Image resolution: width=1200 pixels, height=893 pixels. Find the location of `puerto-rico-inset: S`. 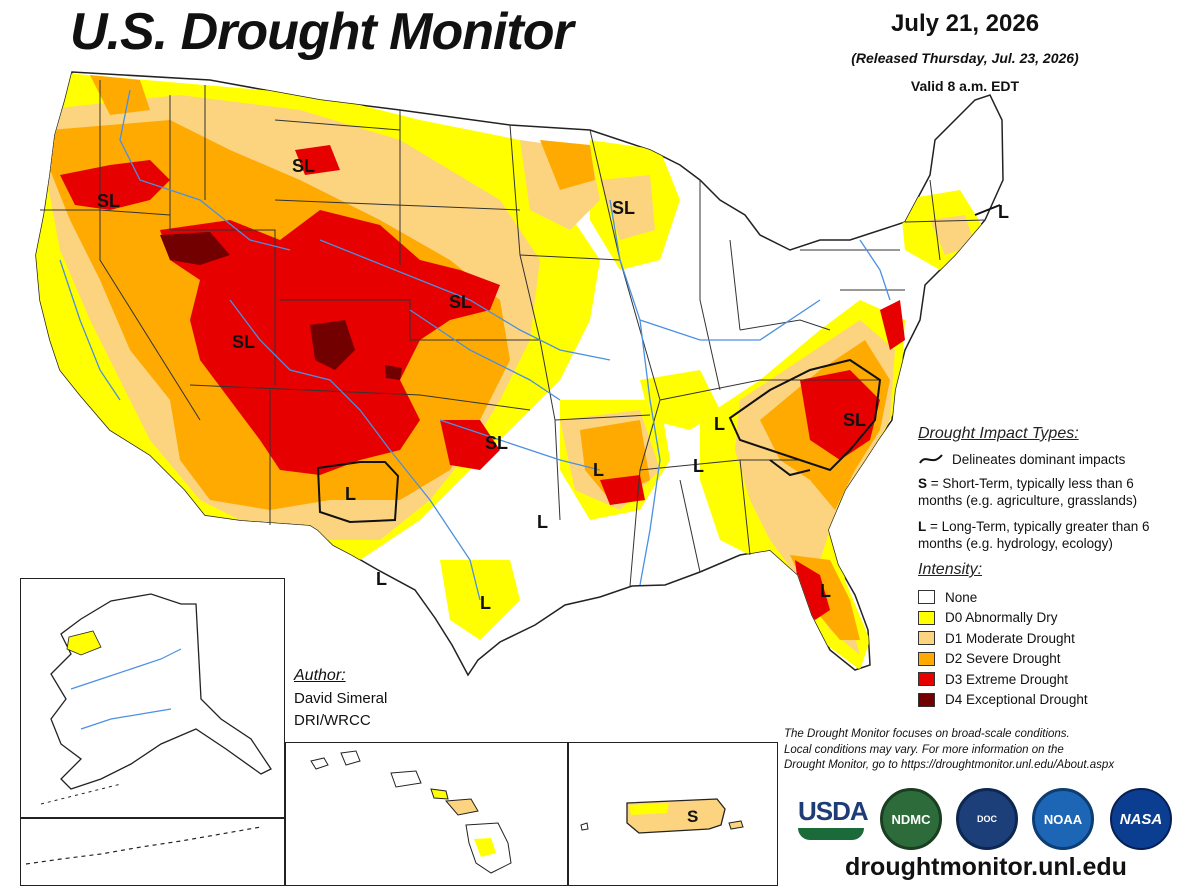

puerto-rico-inset: S is located at coordinates (673, 814).